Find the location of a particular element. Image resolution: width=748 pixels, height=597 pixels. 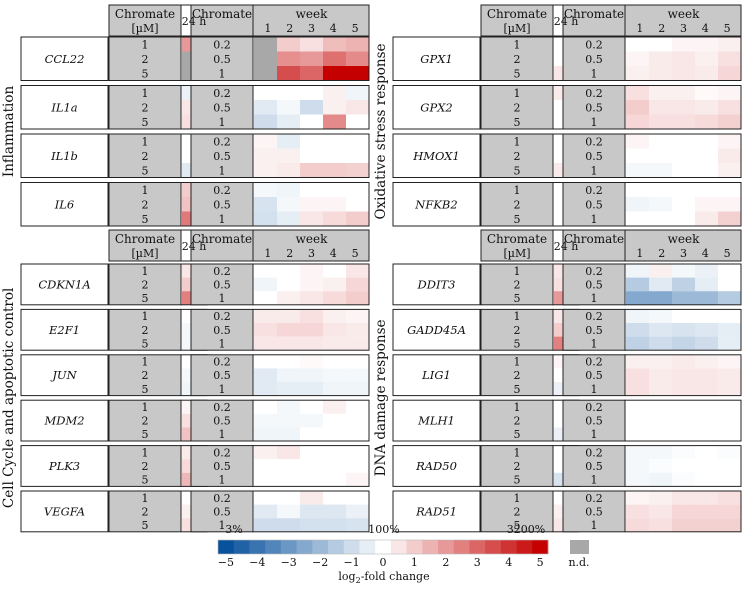

week-tick-label: 2 is located at coordinates (289, 28).